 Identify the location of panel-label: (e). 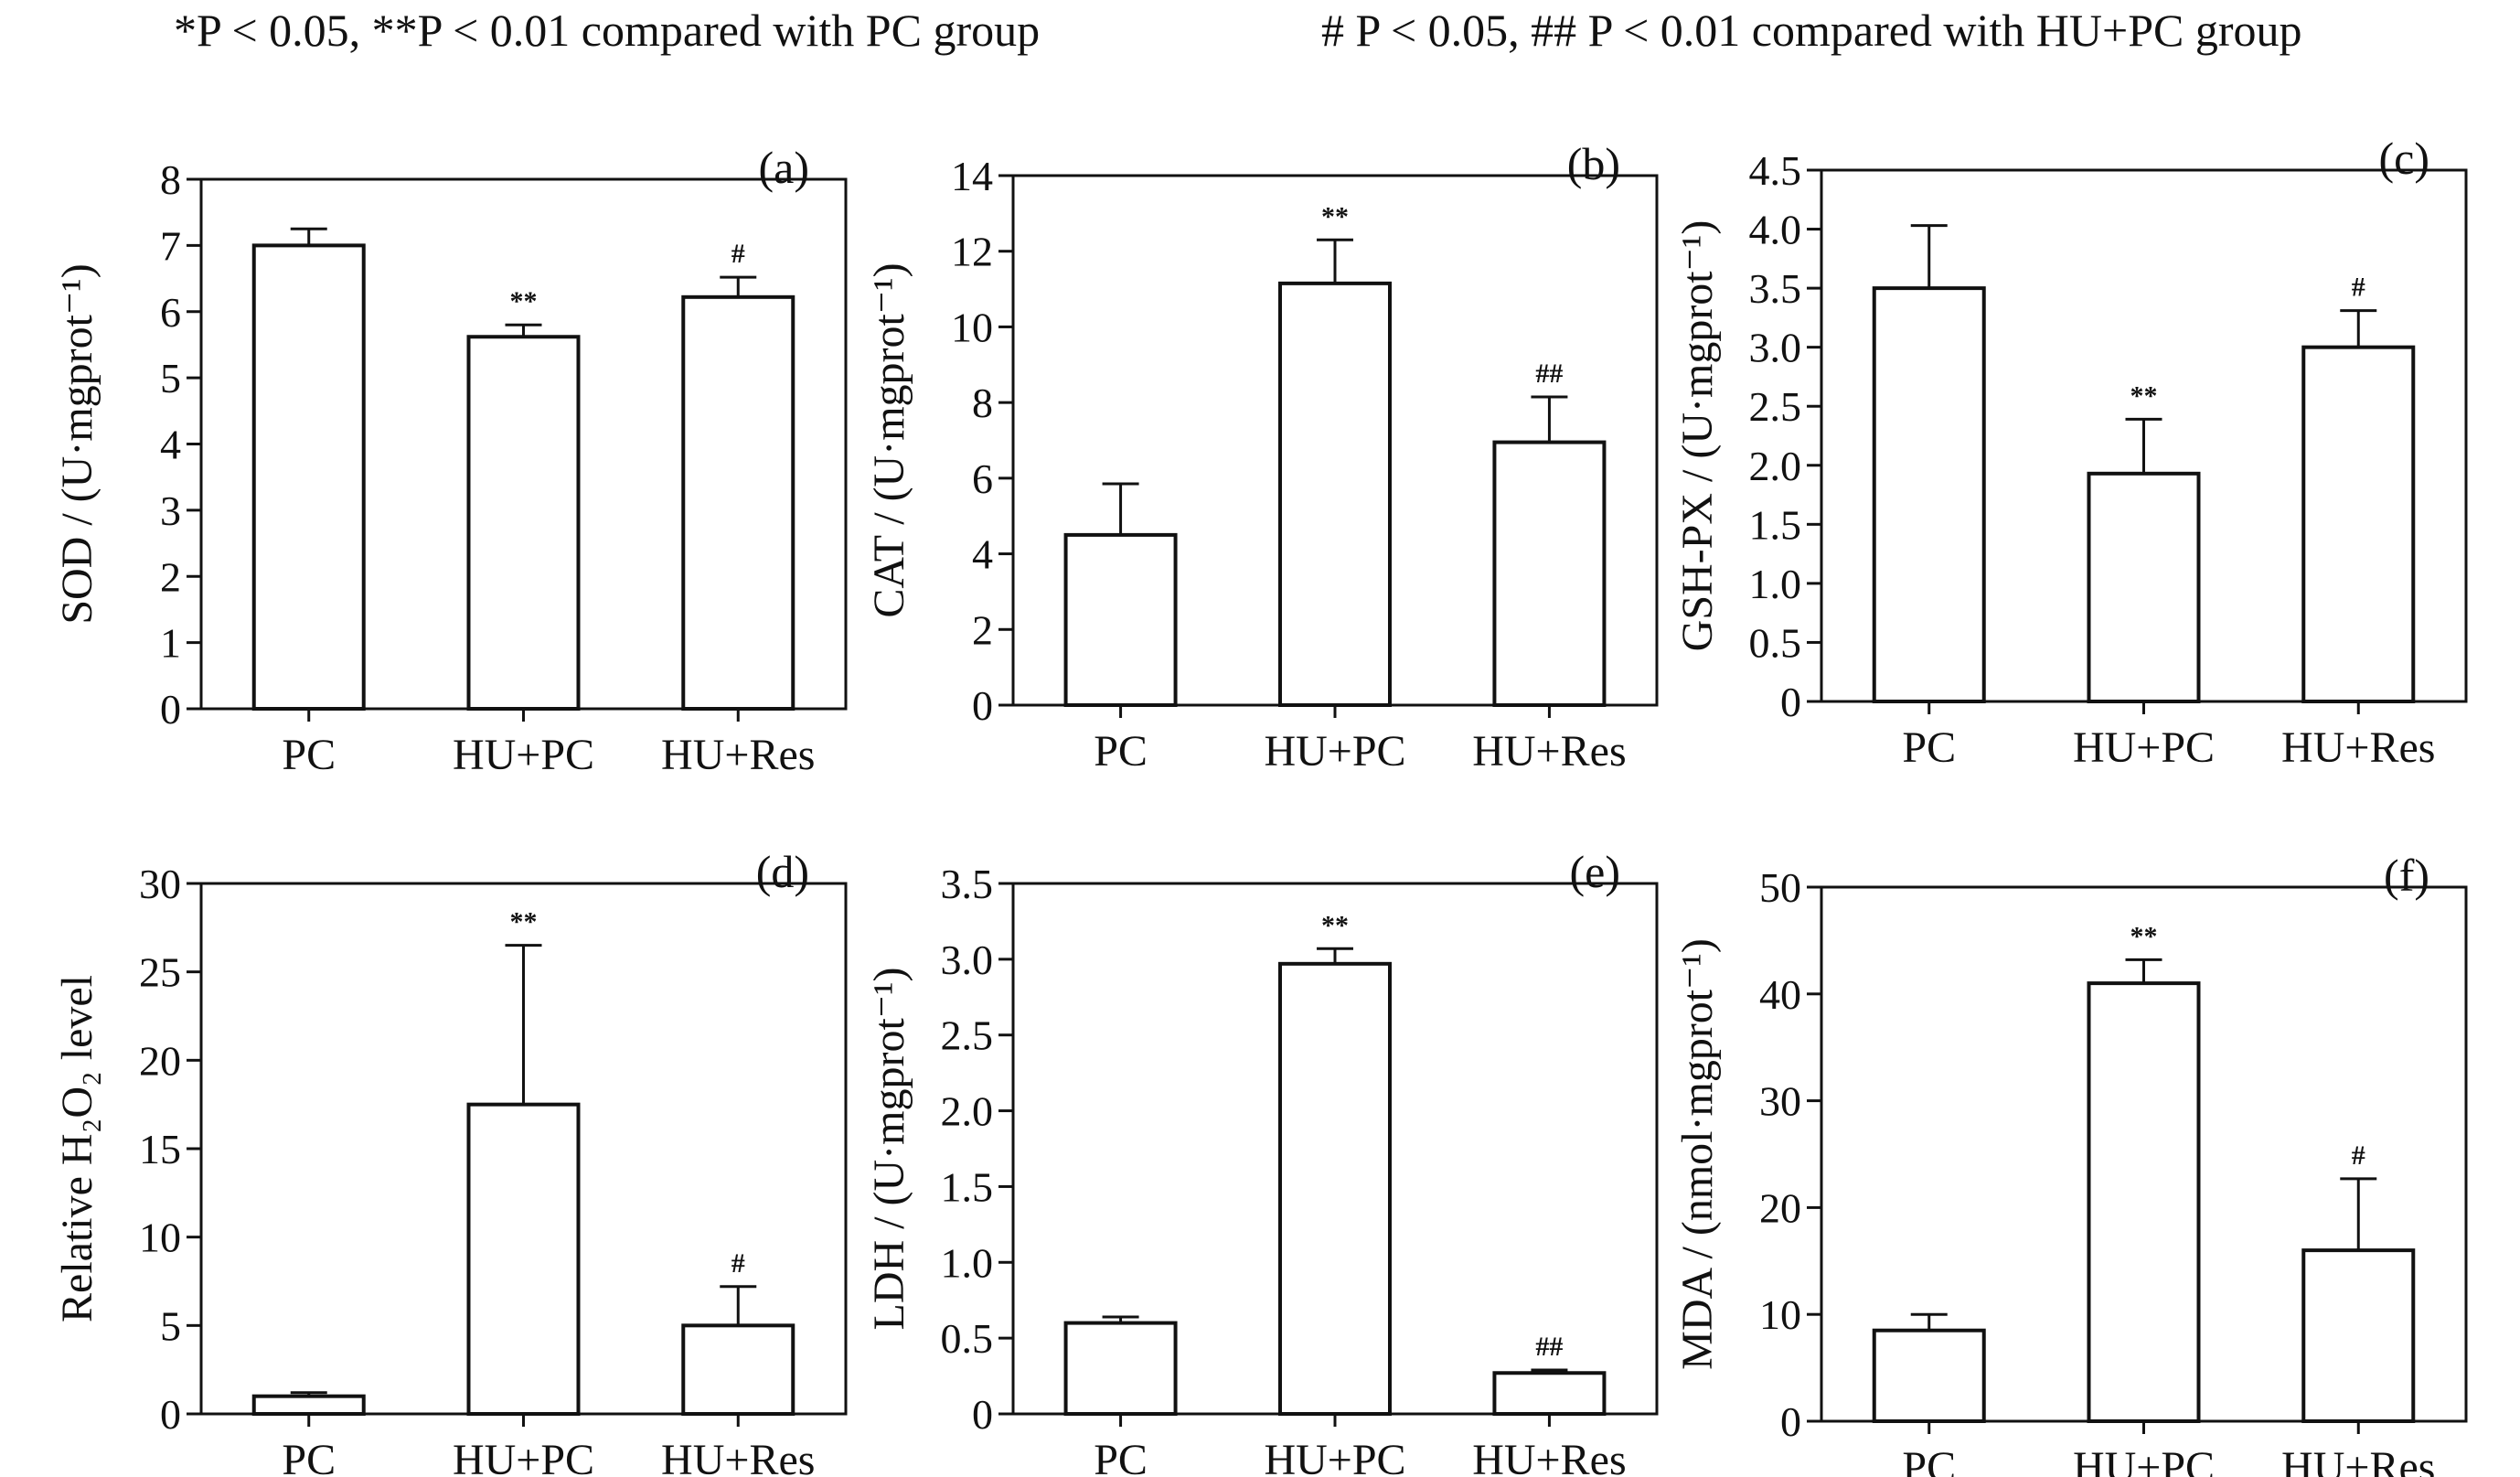
(1595, 872).